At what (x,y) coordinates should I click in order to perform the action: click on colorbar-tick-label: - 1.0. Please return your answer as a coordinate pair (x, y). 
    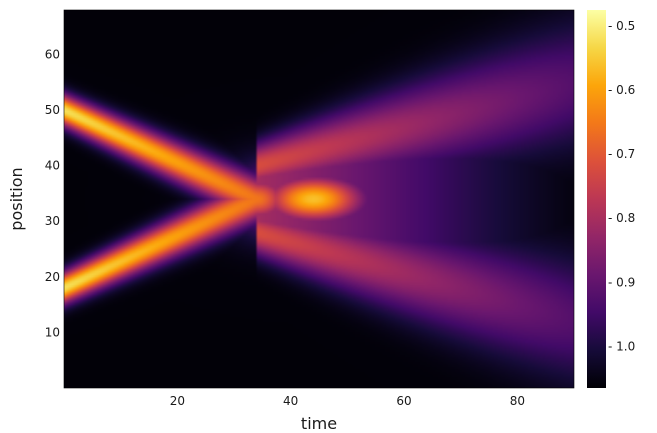
    Looking at the image, I should click on (621, 346).